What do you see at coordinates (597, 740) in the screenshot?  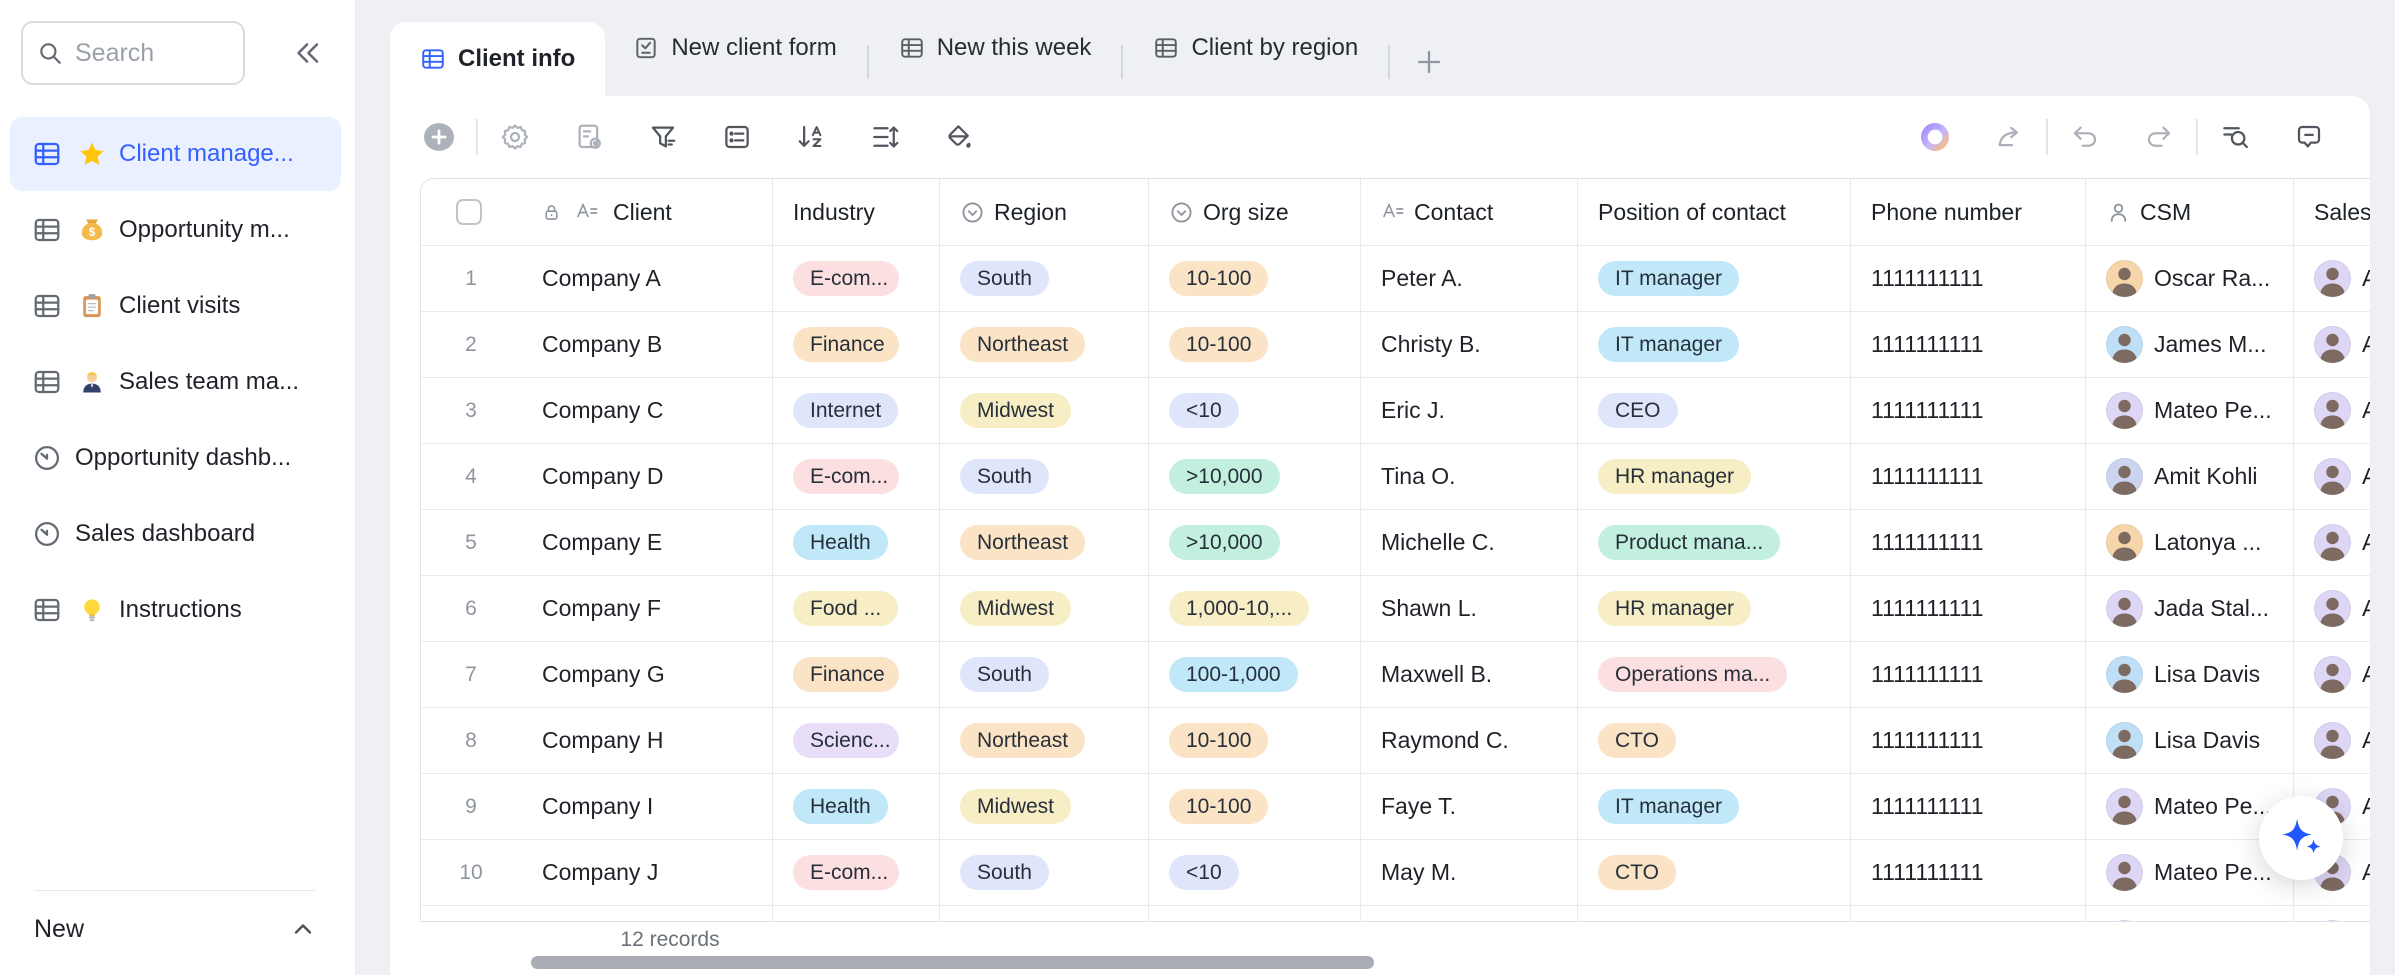 I see `cell-client: 8 Company H` at bounding box center [597, 740].